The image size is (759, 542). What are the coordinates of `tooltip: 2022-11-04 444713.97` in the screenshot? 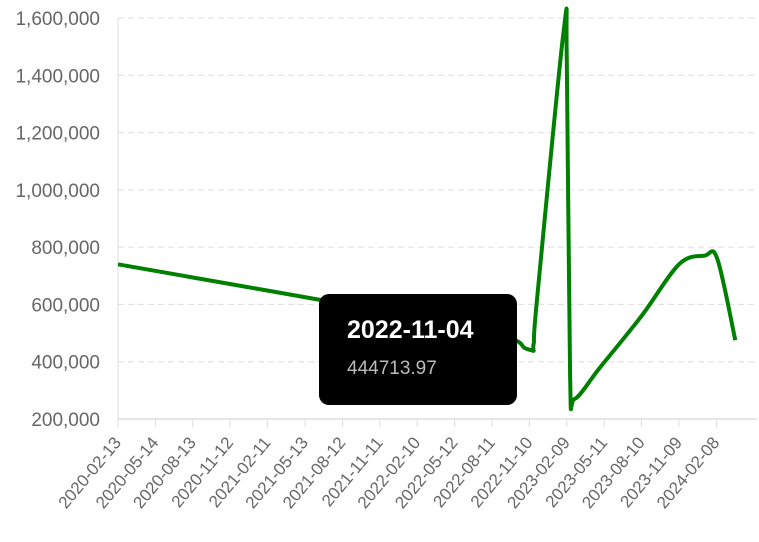 It's located at (422, 349).